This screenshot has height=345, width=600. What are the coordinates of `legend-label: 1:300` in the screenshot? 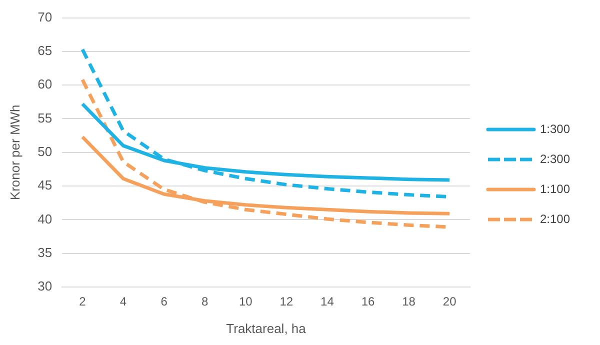 It's located at (555, 129).